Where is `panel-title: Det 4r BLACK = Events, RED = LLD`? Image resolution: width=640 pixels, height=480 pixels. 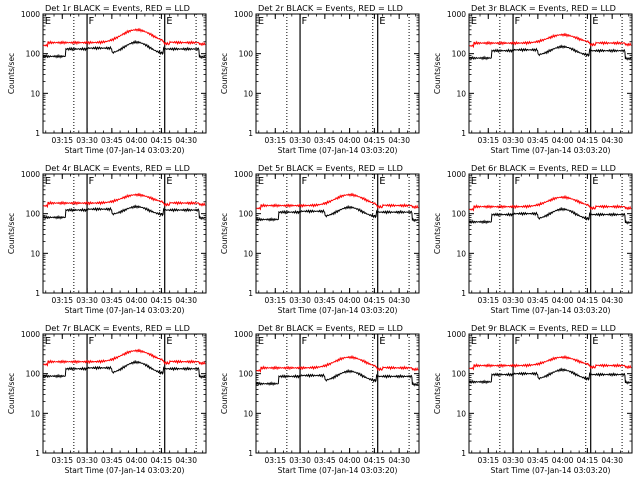 panel-title: Det 4r BLACK = Events, RED = LLD is located at coordinates (117, 168).